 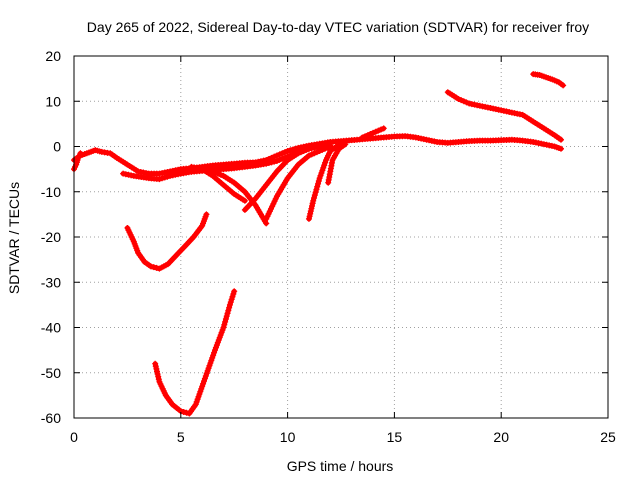 I want to click on series-arc-u-small, so click(x=167, y=241).